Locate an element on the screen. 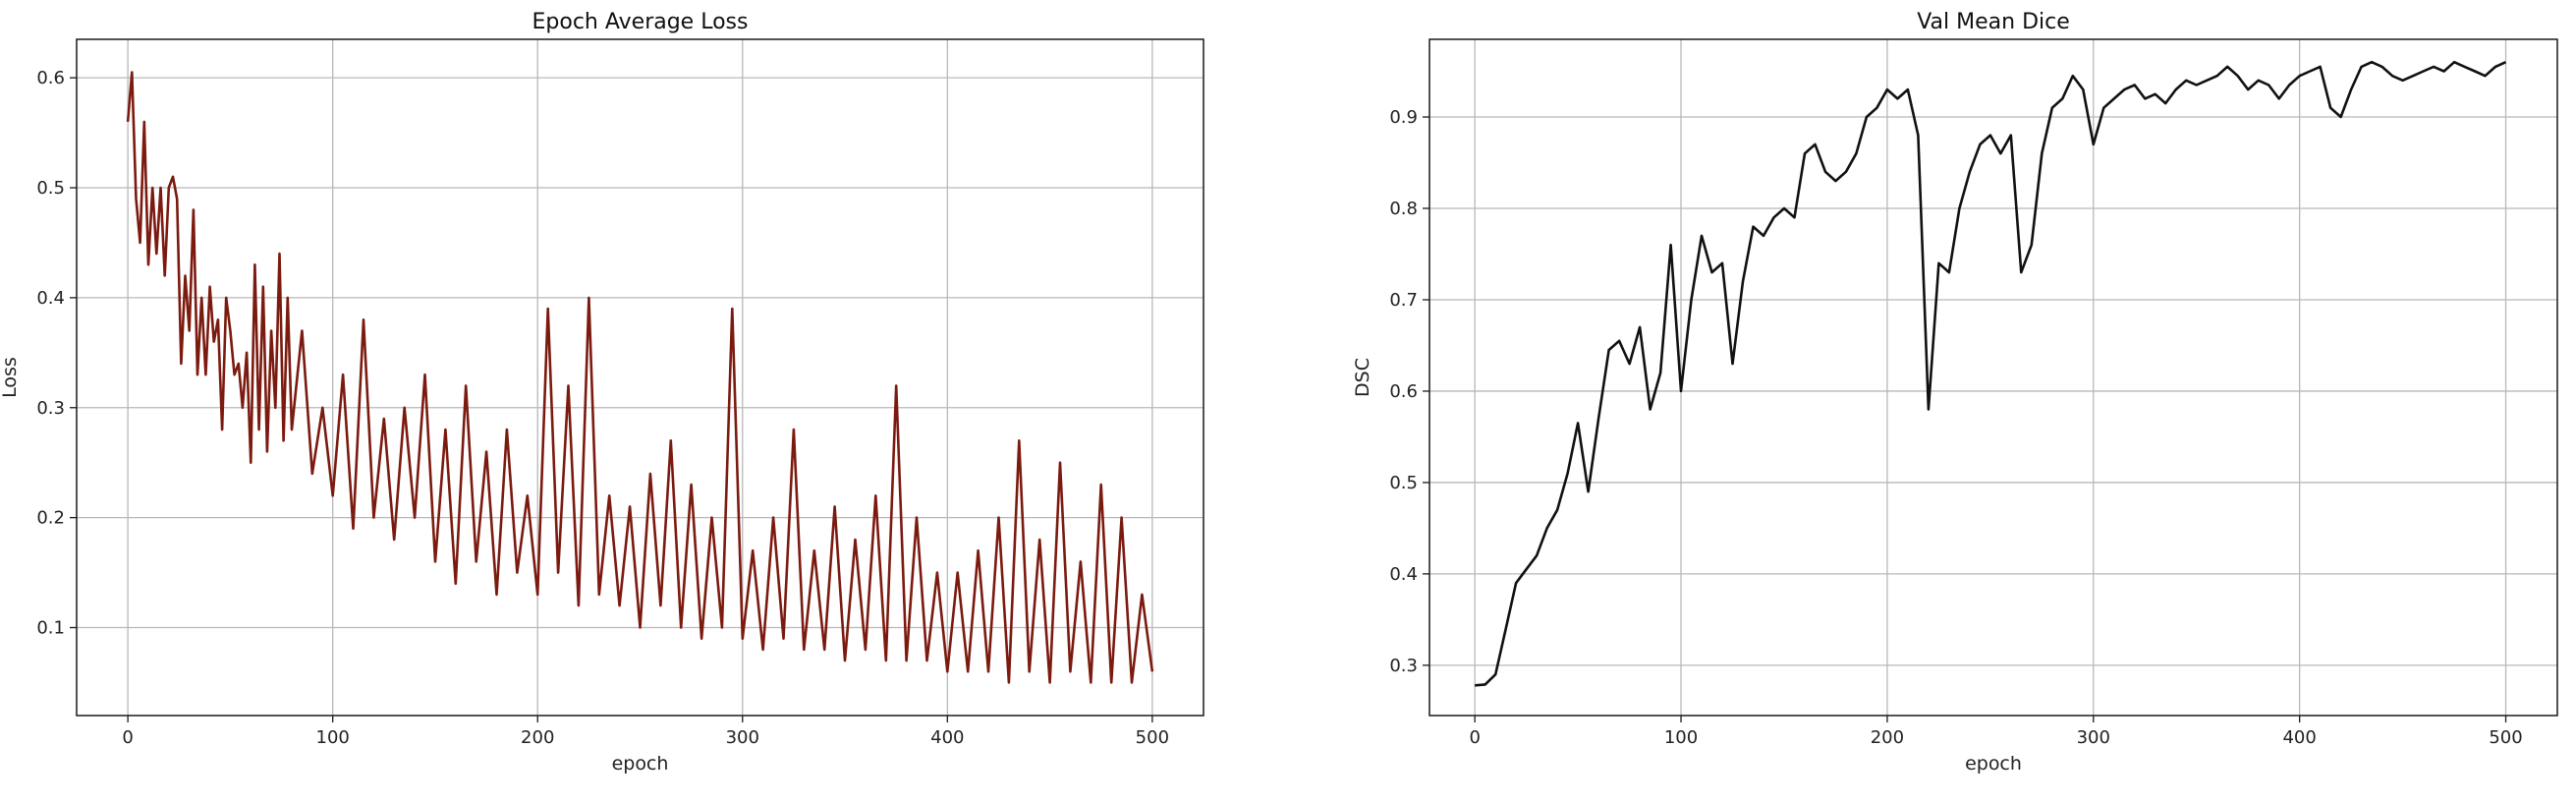 This screenshot has height=804, width=2576. dice-y-tick-label: 0.5 is located at coordinates (1403, 483).